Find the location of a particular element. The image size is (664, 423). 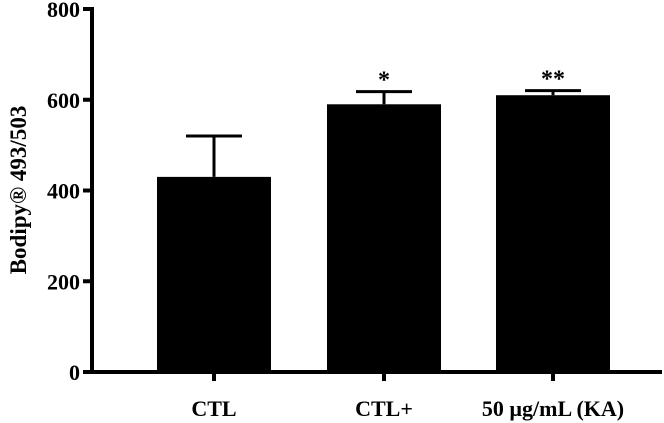

x-axis is located at coordinates (376, 375).